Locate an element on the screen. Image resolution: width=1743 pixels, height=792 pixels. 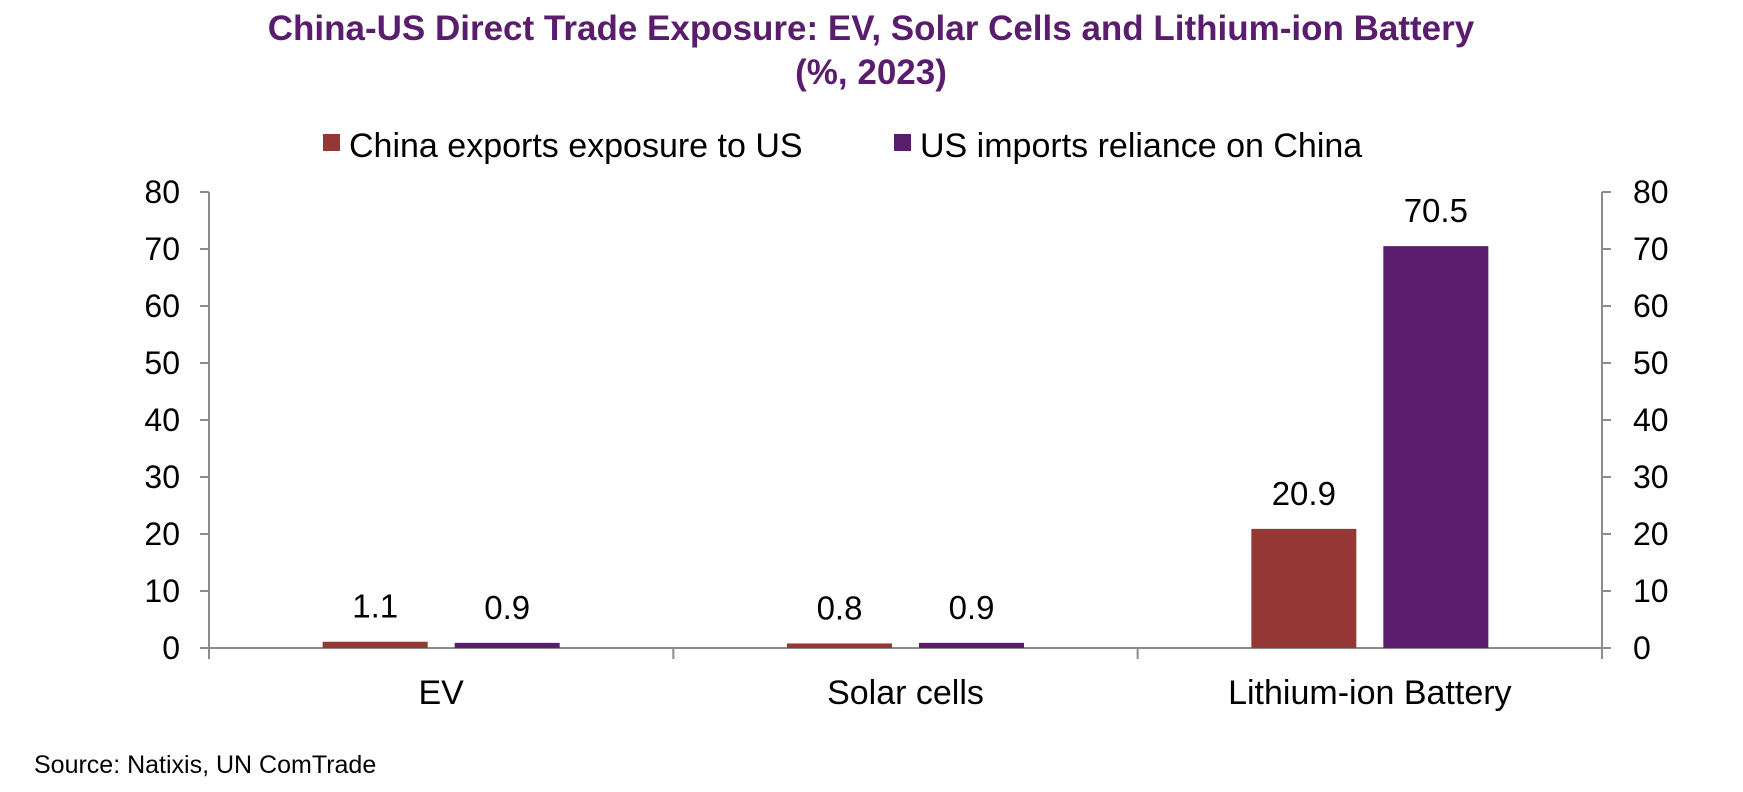
y-tick-label-right: 60 is located at coordinates (1651, 306).